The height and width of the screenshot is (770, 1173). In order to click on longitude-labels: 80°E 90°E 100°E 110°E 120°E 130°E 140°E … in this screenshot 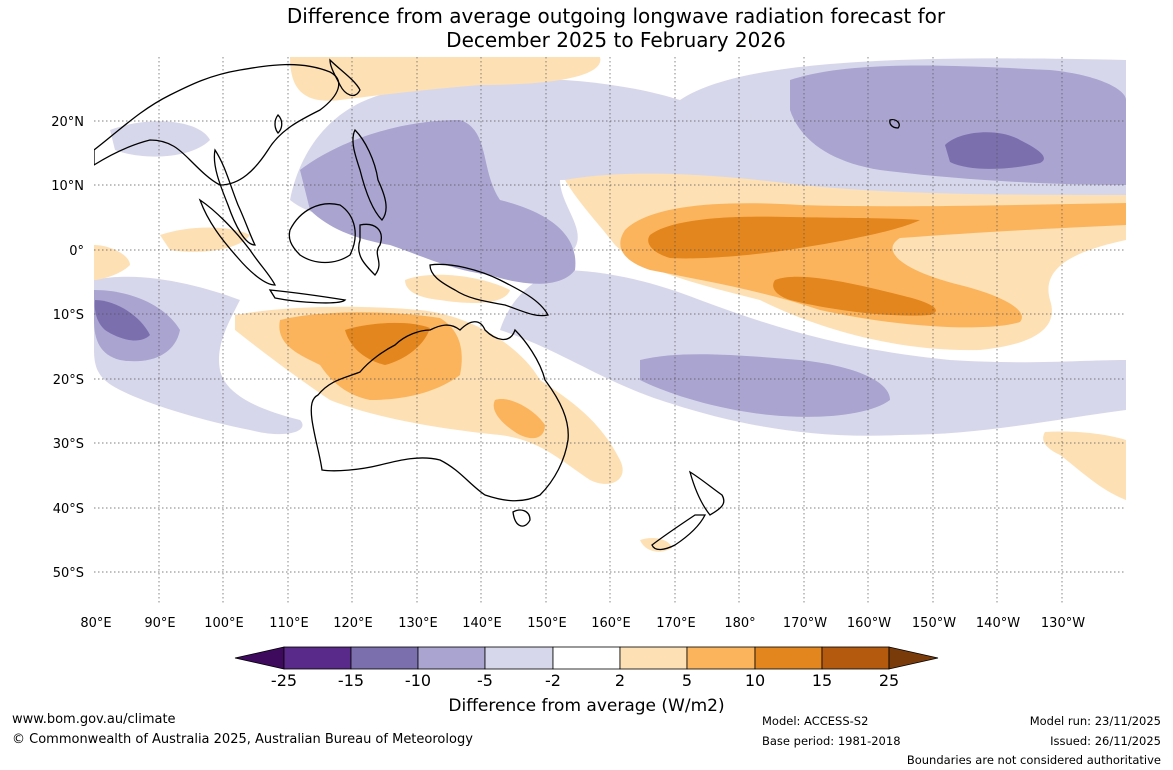, I will do `click(582, 623)`.